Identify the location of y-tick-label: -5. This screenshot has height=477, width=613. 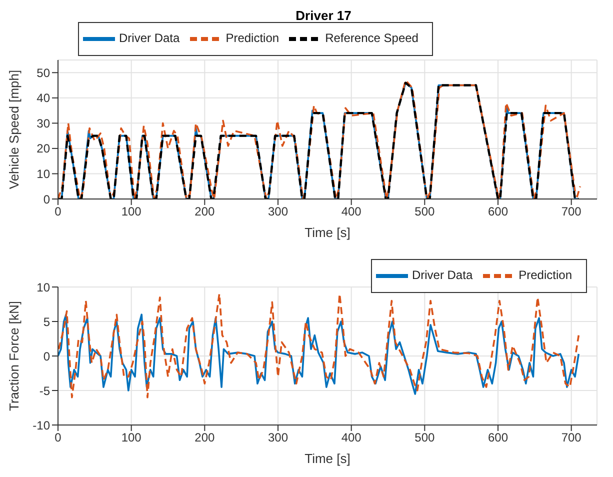
(44, 391).